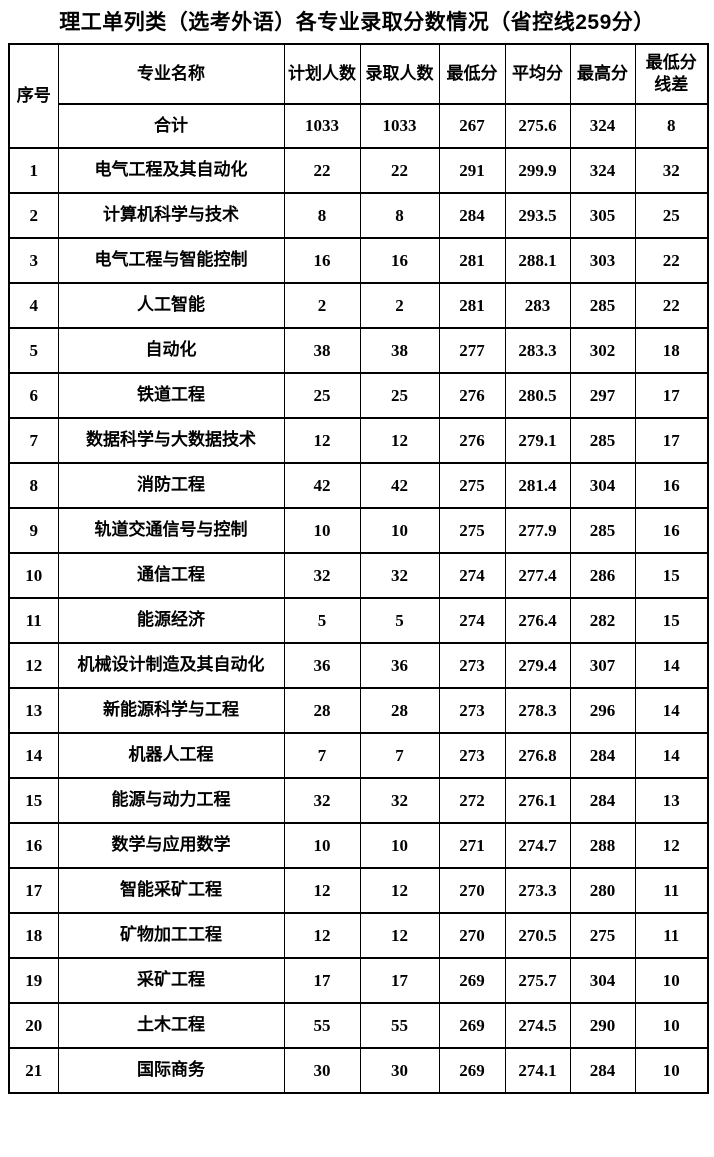 The height and width of the screenshot is (1157, 714). What do you see at coordinates (537, 755) in the screenshot?
I see `cell-avg-score: 276.8` at bounding box center [537, 755].